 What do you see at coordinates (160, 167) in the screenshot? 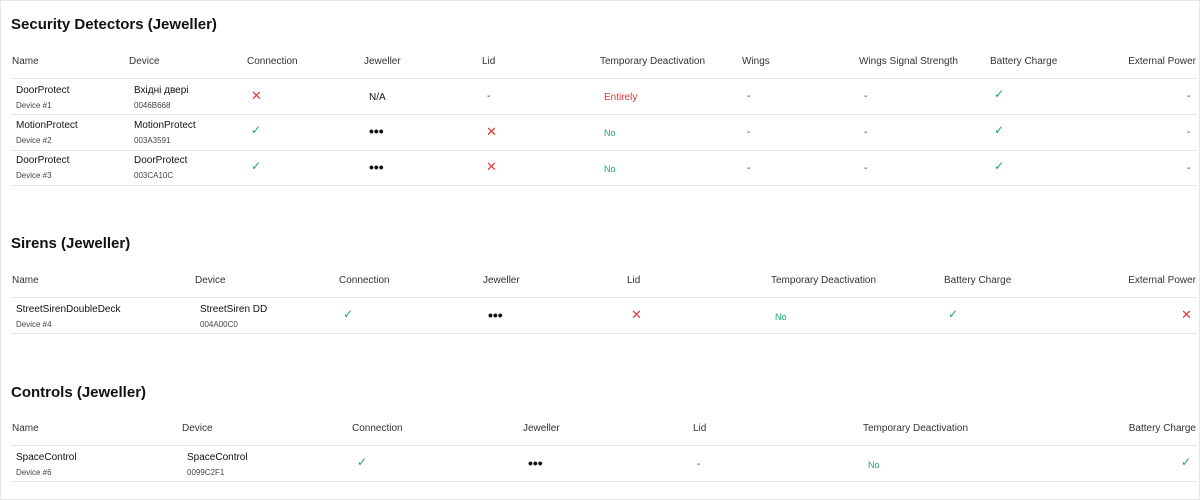
I see `cell-device: DoorProtect 003CA10C` at bounding box center [160, 167].